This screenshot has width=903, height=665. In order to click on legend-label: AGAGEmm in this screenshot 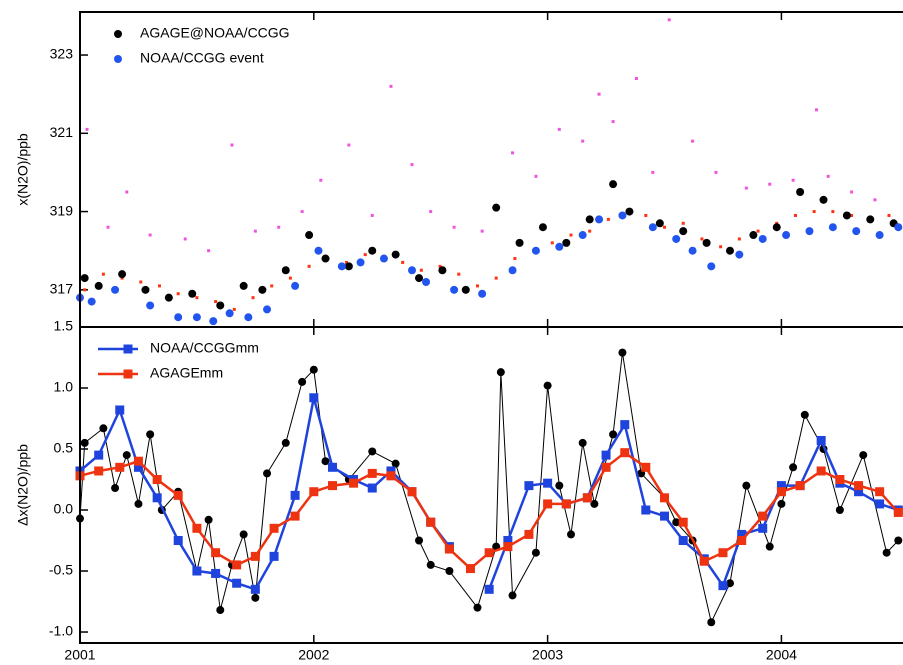, I will do `click(186, 373)`.